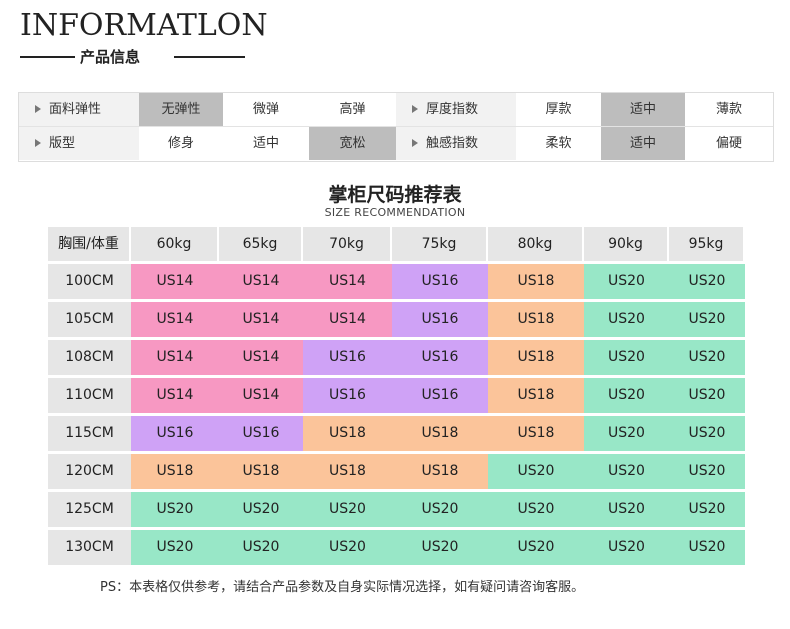  I want to click on brand-subtitle-row: 产品信息, so click(132, 56).